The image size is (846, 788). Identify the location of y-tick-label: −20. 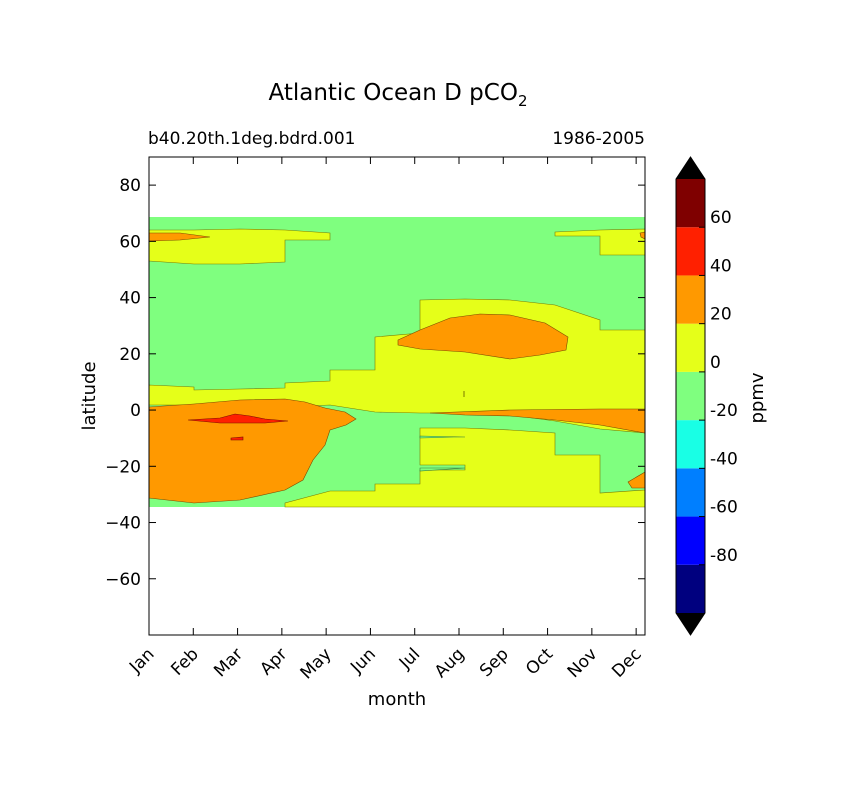
(123, 467).